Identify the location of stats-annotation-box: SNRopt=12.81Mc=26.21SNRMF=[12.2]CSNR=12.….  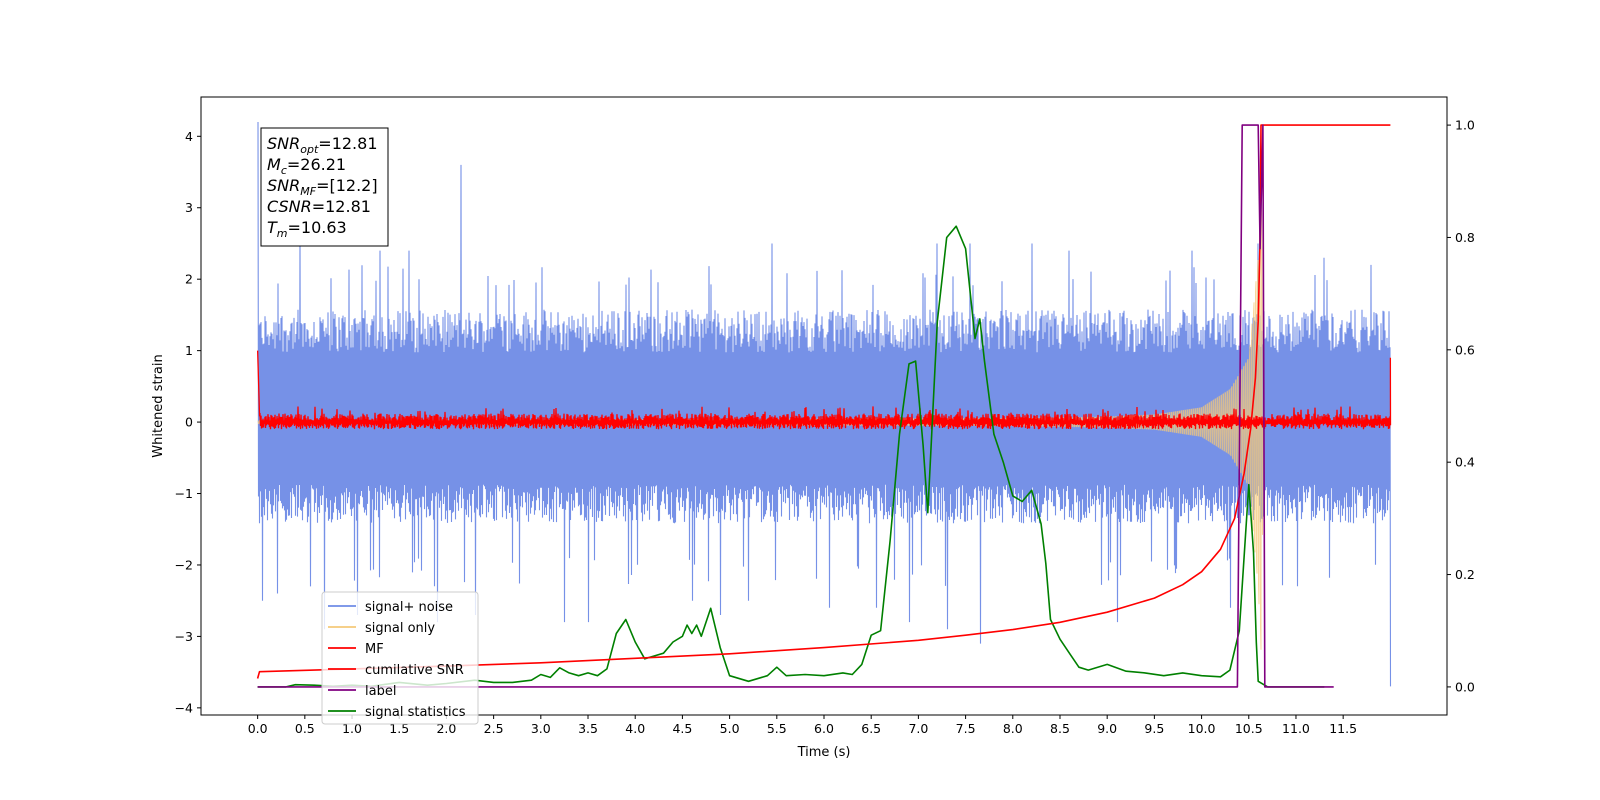
(324, 187).